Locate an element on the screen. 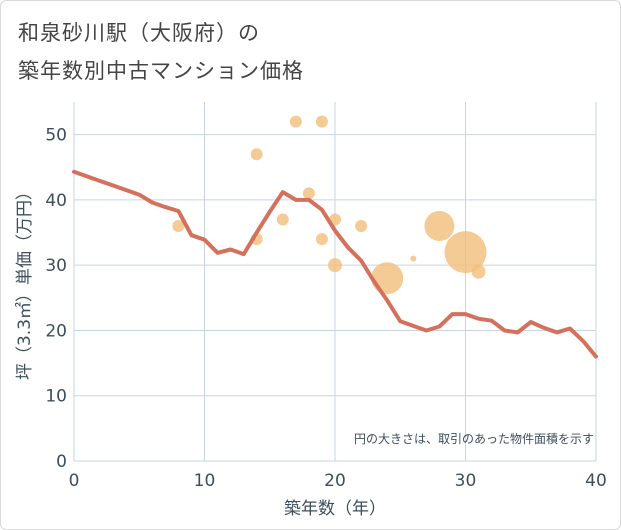 The width and height of the screenshot is (621, 530). x-tick-label: 0 is located at coordinates (74, 481).